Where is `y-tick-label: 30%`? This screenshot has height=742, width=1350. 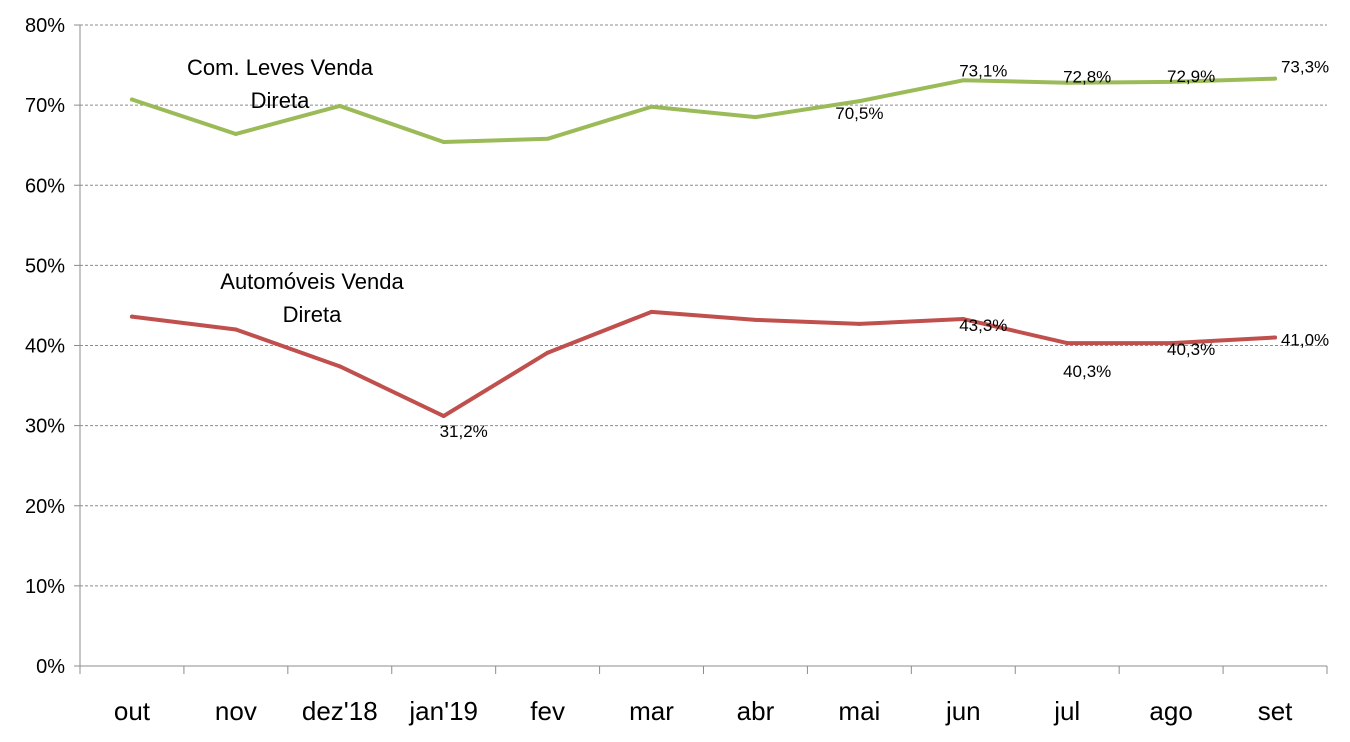
y-tick-label: 30% is located at coordinates (45, 427).